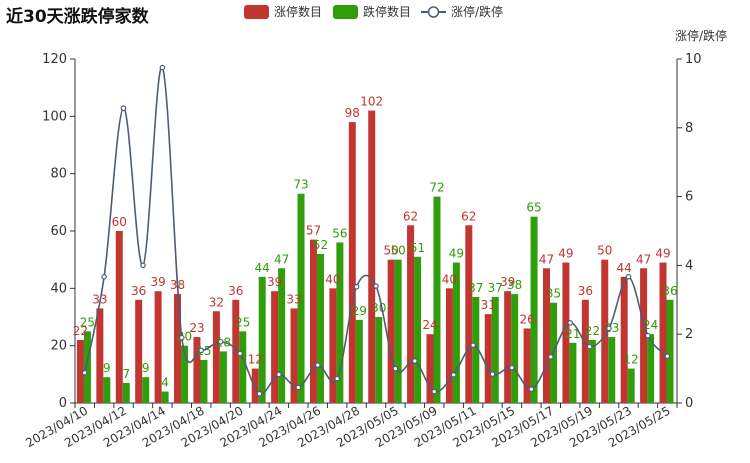 This screenshot has height=463, width=750. I want to click on y-right-tick-label: 10, so click(693, 59).